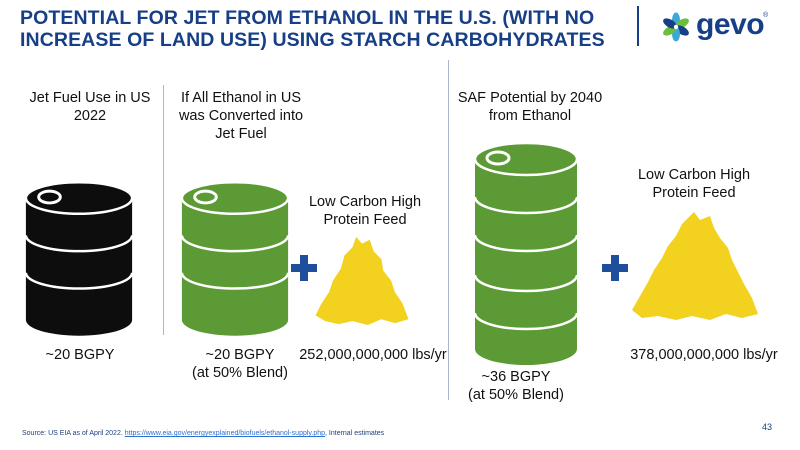 This screenshot has width=800, height=450. Describe the element at coordinates (766, 15) in the screenshot. I see `logo-trademark: ®` at that location.